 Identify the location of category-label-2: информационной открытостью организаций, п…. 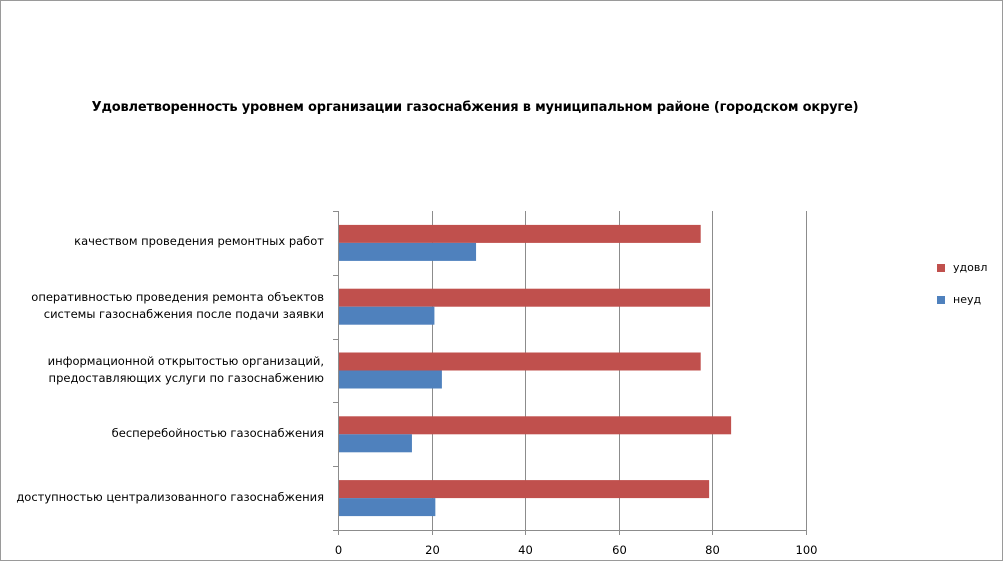
(162, 370).